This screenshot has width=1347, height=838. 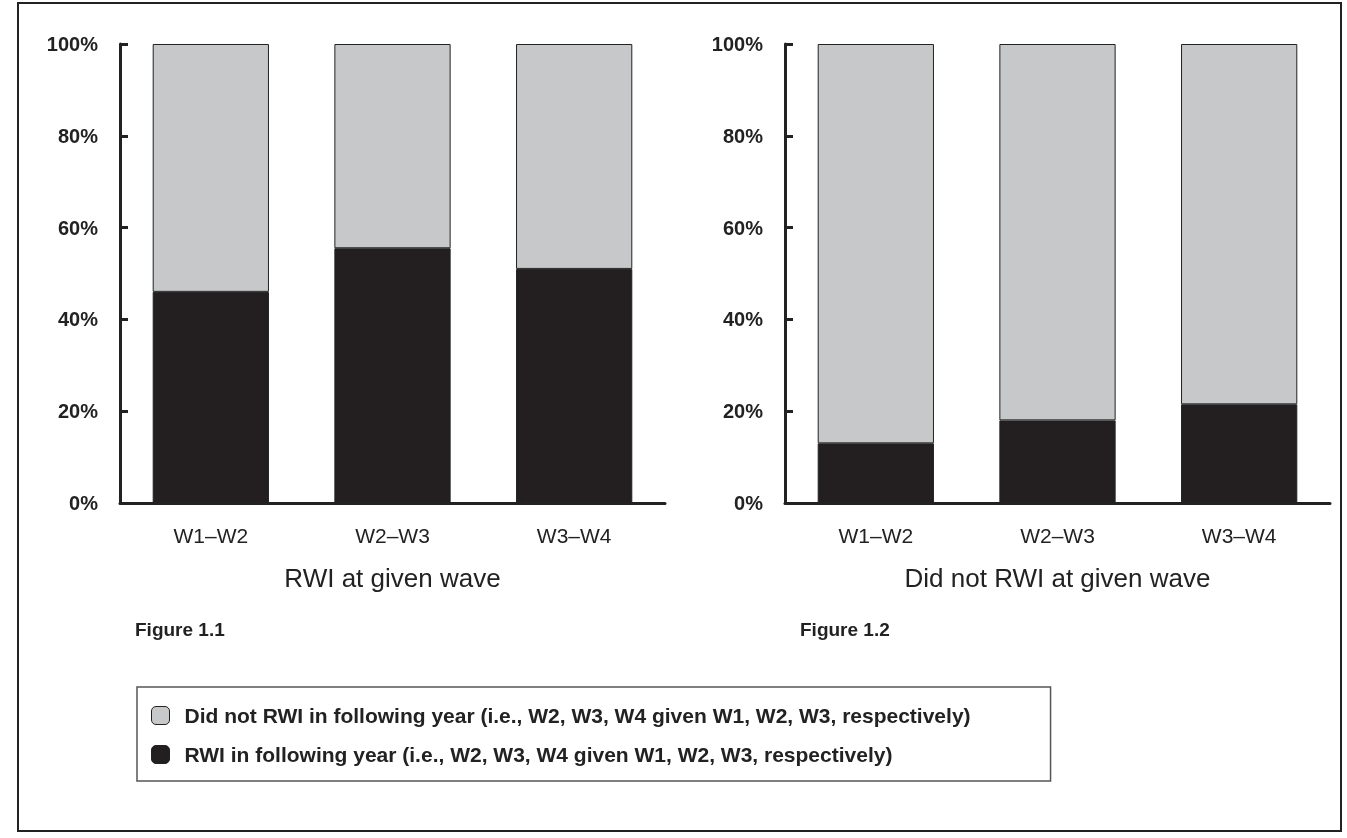 What do you see at coordinates (845, 629) in the screenshot?
I see `caption: Figure 1.2` at bounding box center [845, 629].